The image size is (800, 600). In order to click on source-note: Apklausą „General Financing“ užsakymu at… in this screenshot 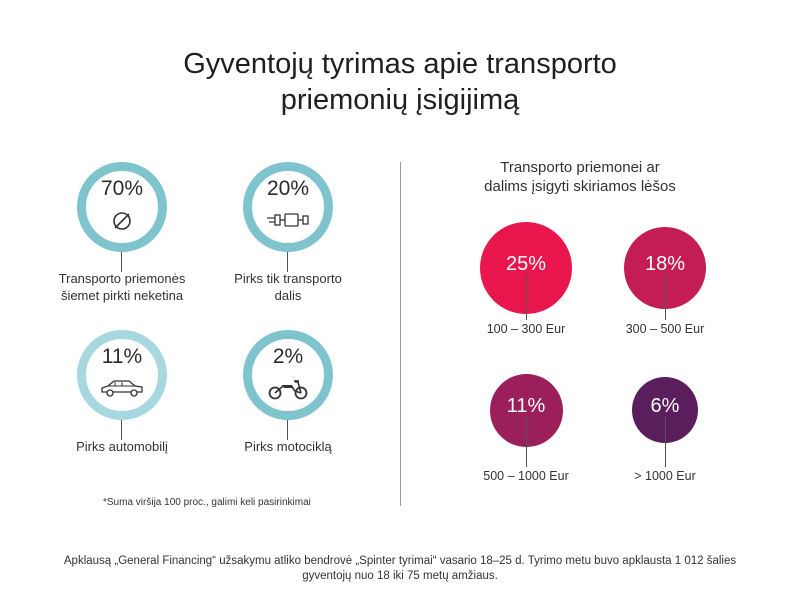, I will do `click(400, 569)`.